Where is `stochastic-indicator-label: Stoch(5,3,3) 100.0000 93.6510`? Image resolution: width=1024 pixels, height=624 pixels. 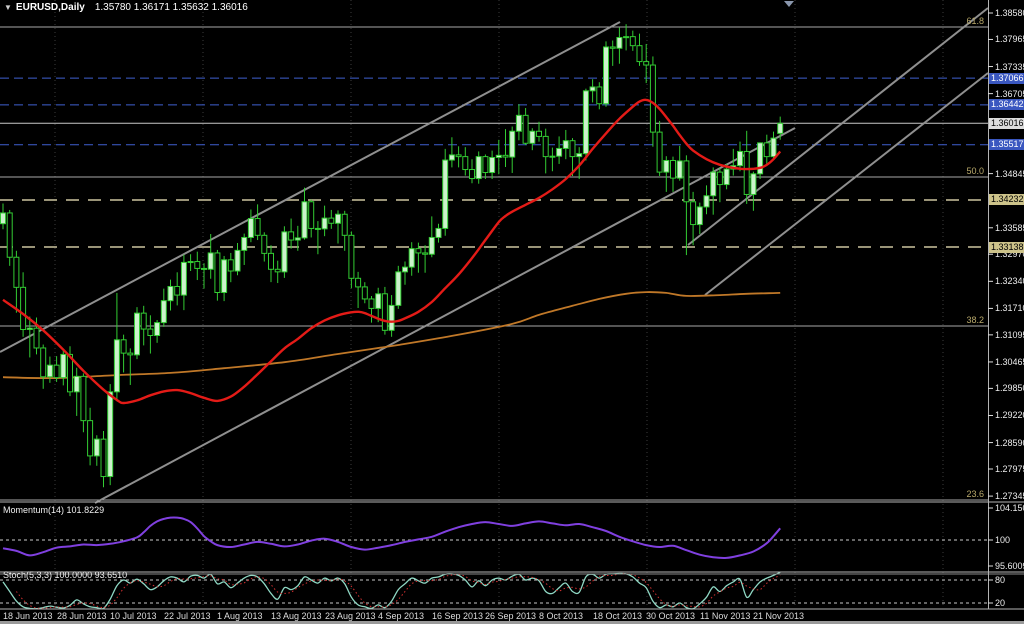 stochastic-indicator-label: Stoch(5,3,3) 100.0000 93.6510 is located at coordinates (65, 575).